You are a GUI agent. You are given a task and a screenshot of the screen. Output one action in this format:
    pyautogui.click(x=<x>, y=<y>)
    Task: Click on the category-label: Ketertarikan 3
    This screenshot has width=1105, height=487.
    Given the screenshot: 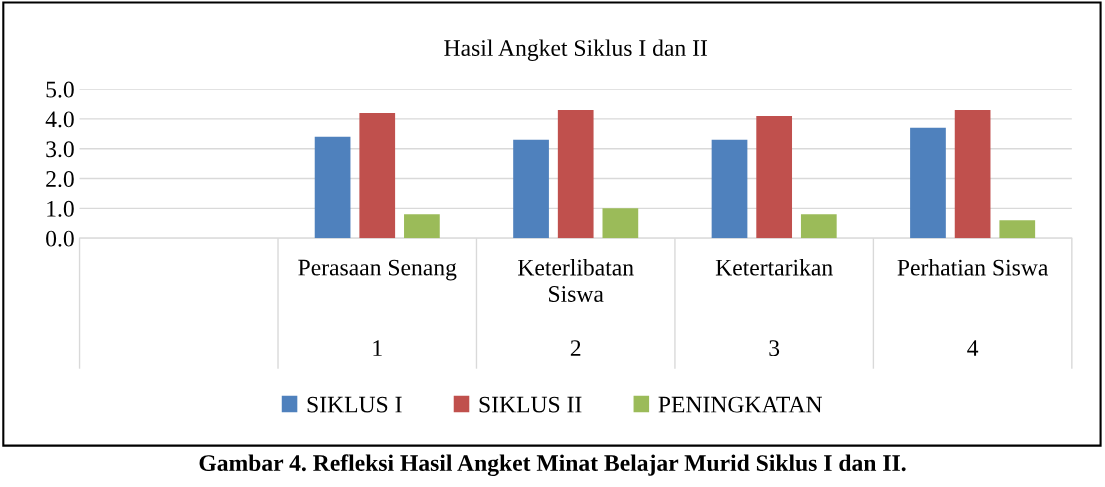 What is the action you would take?
    pyautogui.click(x=774, y=308)
    